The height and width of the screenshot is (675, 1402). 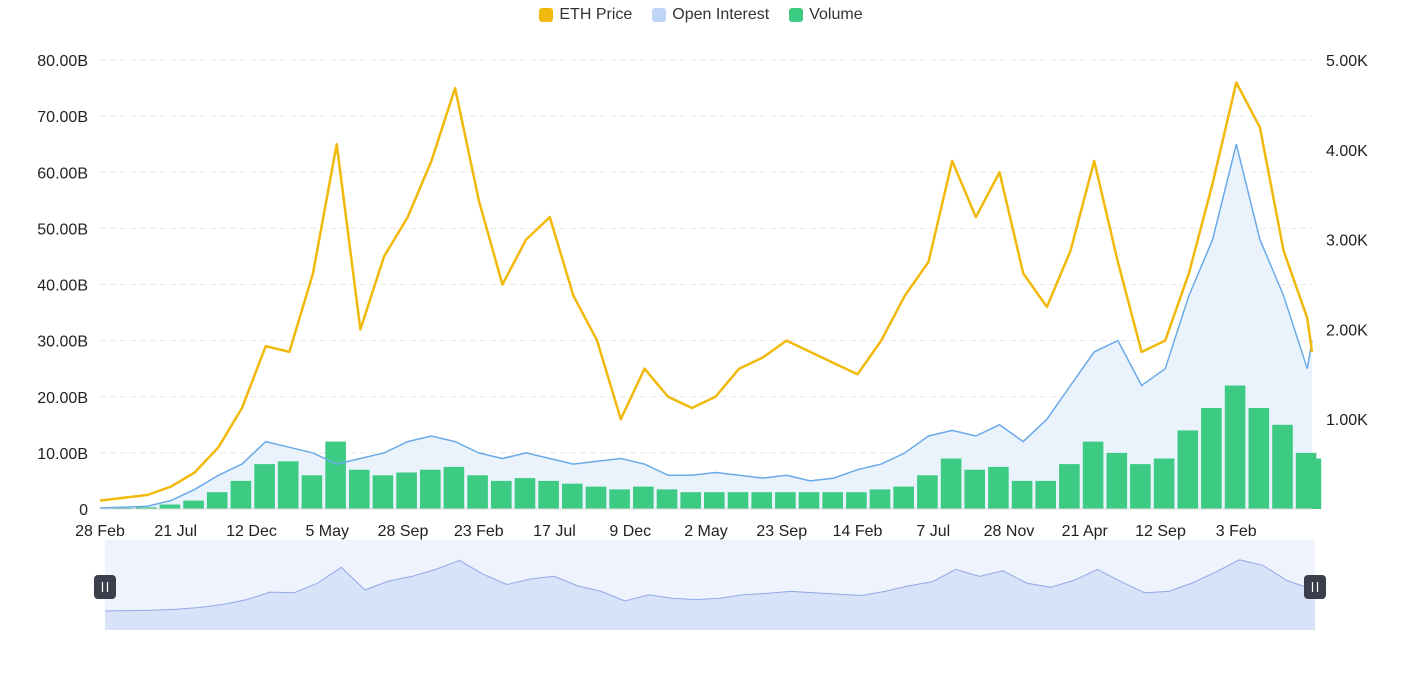 I want to click on navigator-handle-left, so click(x=105, y=587).